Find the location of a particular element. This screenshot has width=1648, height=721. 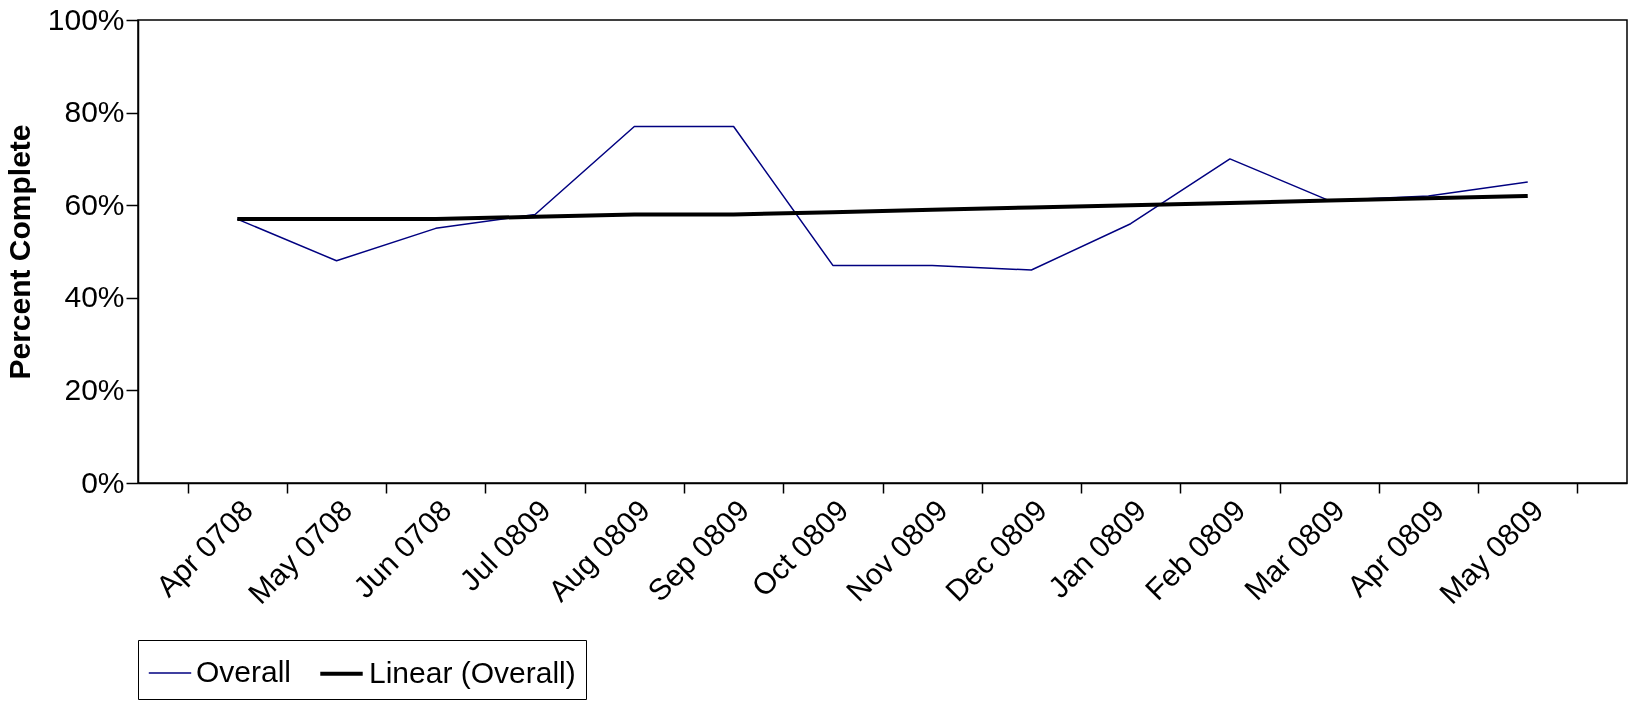

legend-label: Linear (Overall) is located at coordinates (472, 672).